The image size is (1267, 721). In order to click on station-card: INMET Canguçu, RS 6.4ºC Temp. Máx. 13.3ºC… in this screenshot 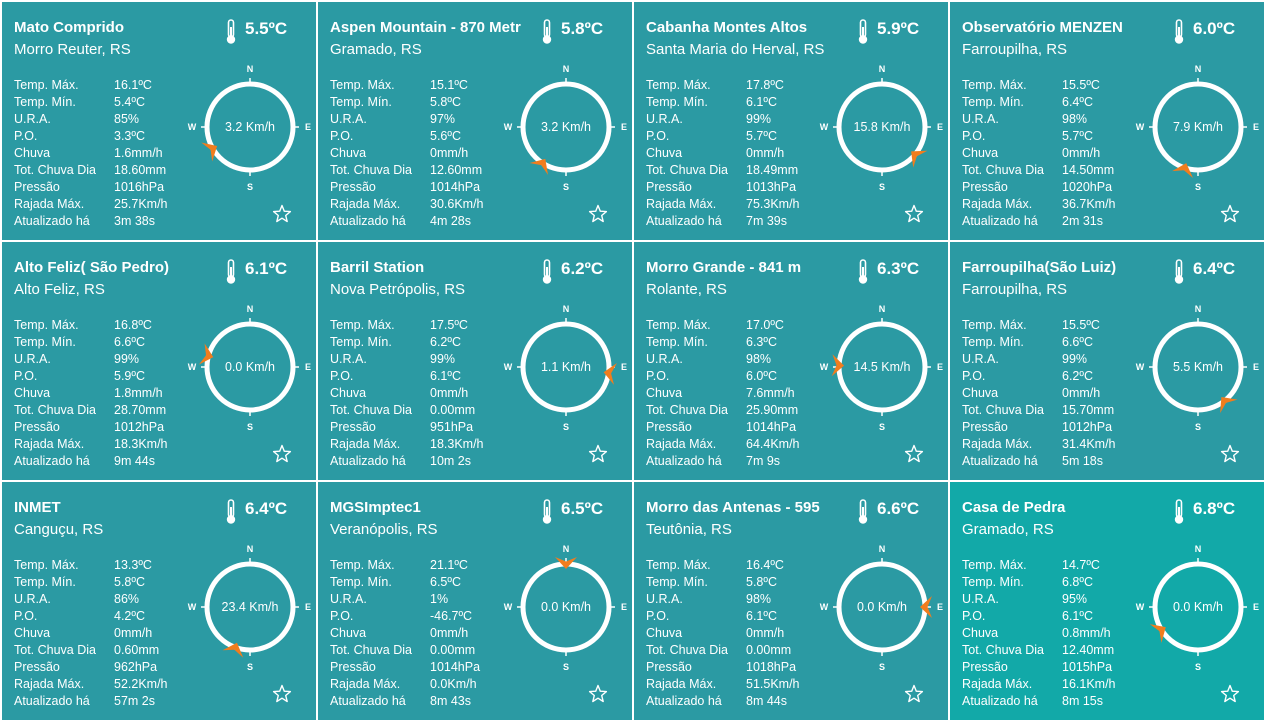, I will do `click(159, 601)`.